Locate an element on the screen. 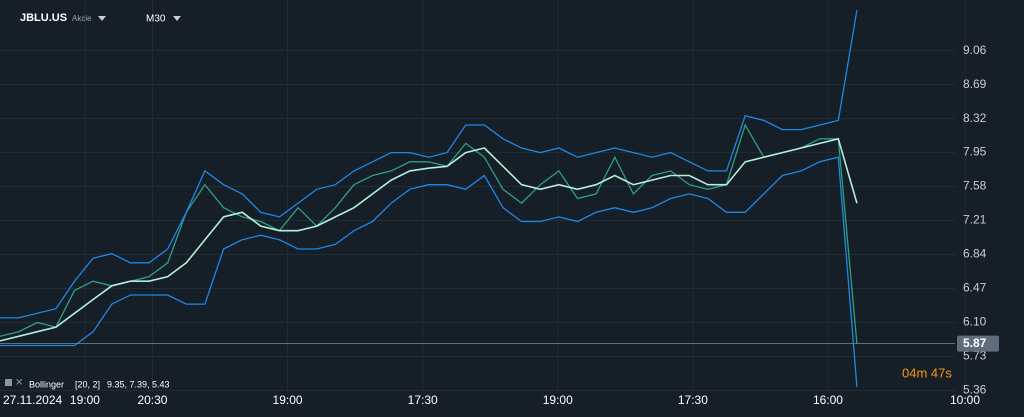  timeframe: M30 is located at coordinates (156, 19).